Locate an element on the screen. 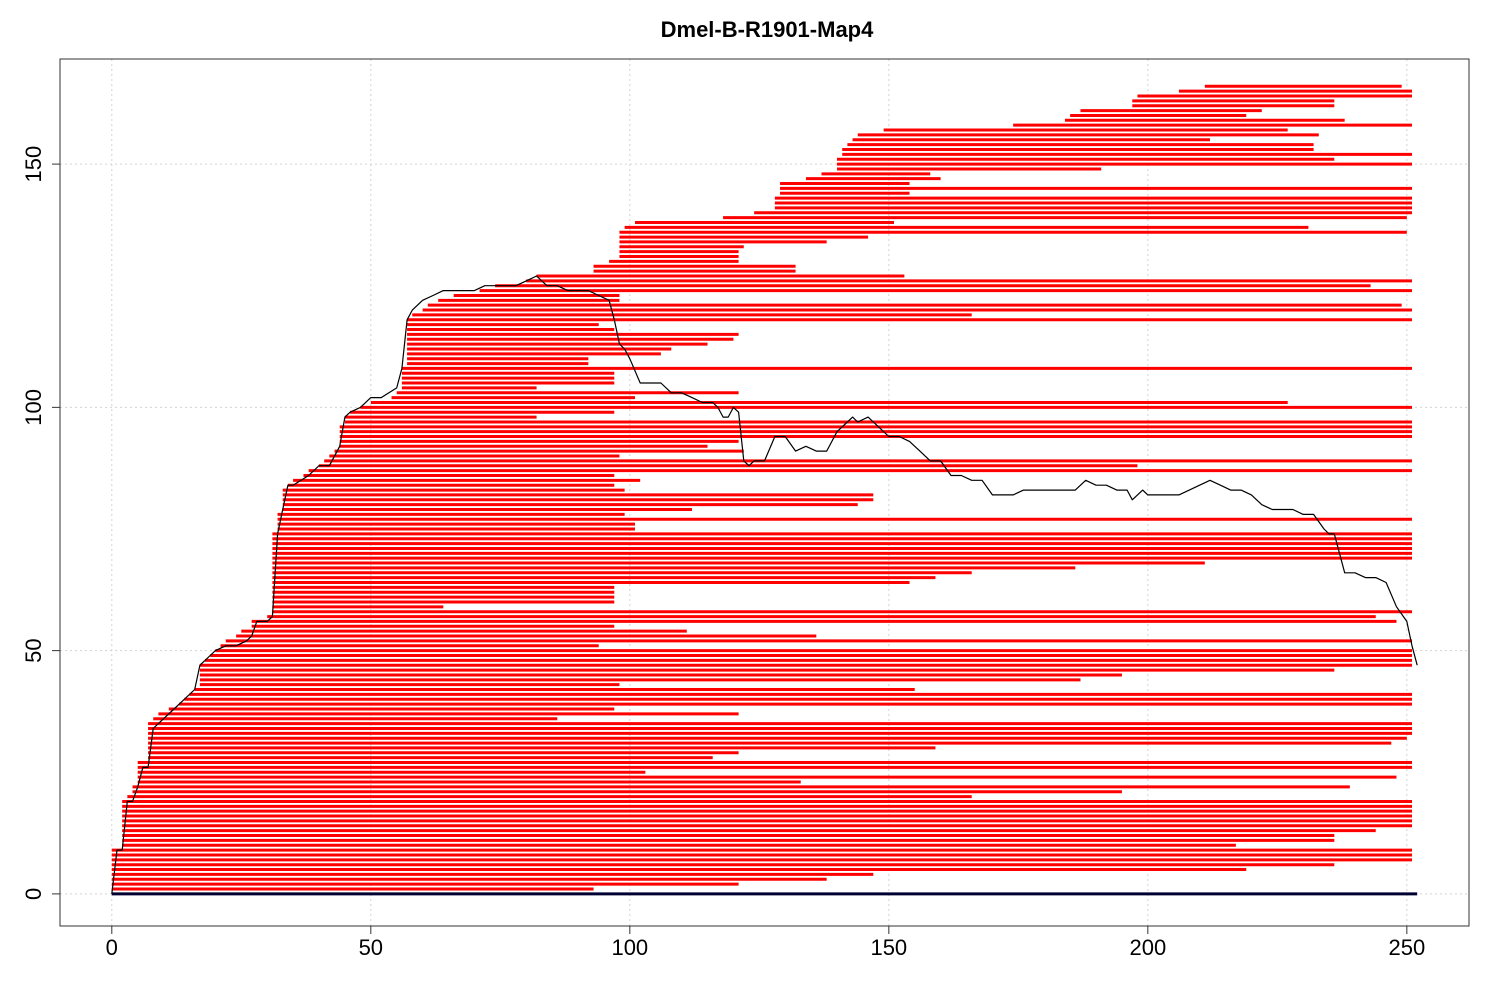  x-tick-label: 0 is located at coordinates (112, 947).